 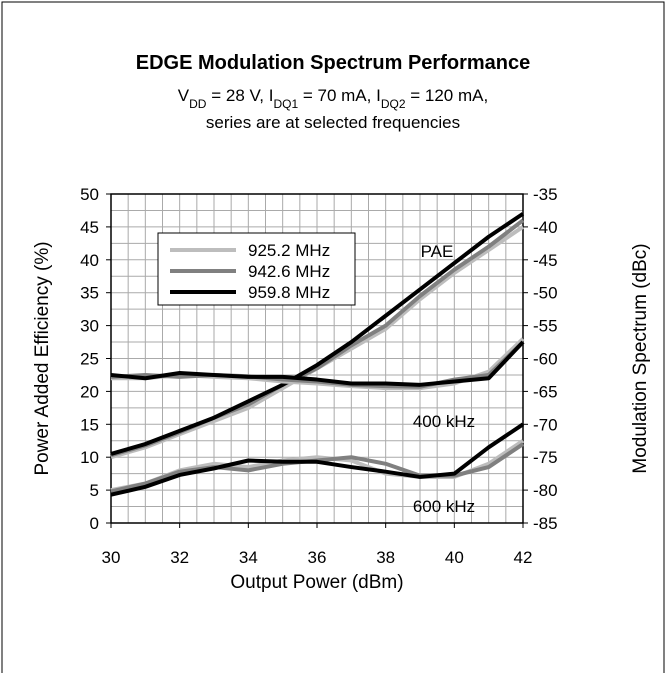 I want to click on y2-tick-label: -85, so click(x=545, y=523).